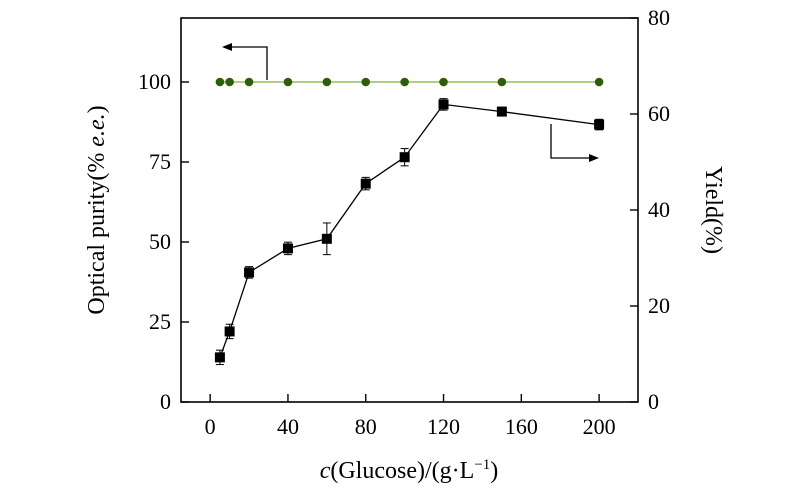 Image resolution: width=800 pixels, height=493 pixels. Describe the element at coordinates (160, 241) in the screenshot. I see `left-axis-tick-label: 50` at that location.